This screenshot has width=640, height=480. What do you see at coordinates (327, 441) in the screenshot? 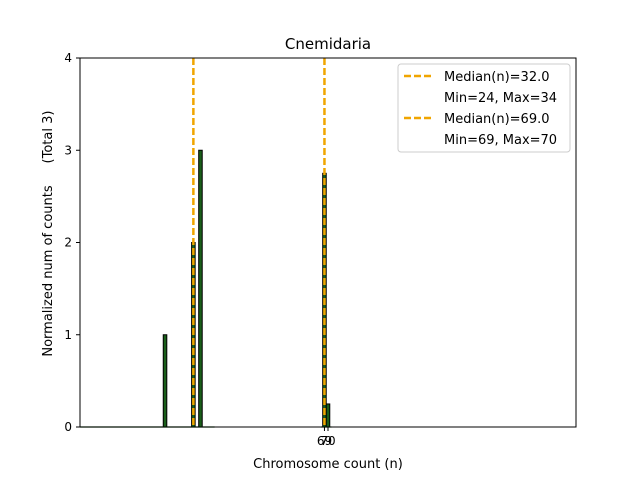
I see `x-tick-label: 70` at bounding box center [327, 441].